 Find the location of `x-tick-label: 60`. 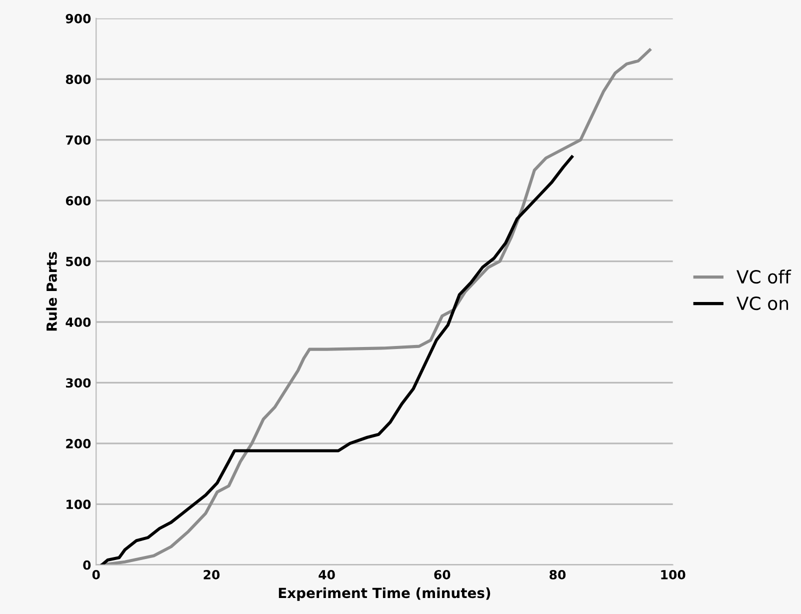

x-tick-label: 60 is located at coordinates (442, 575).